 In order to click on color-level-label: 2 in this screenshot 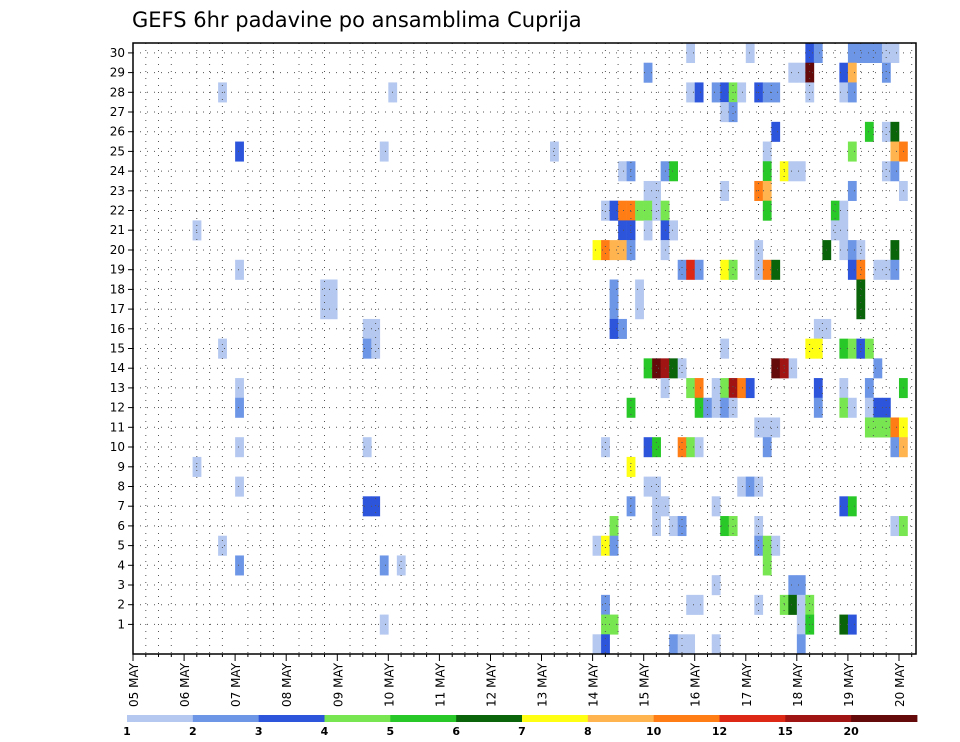, I will do `click(193, 731)`.